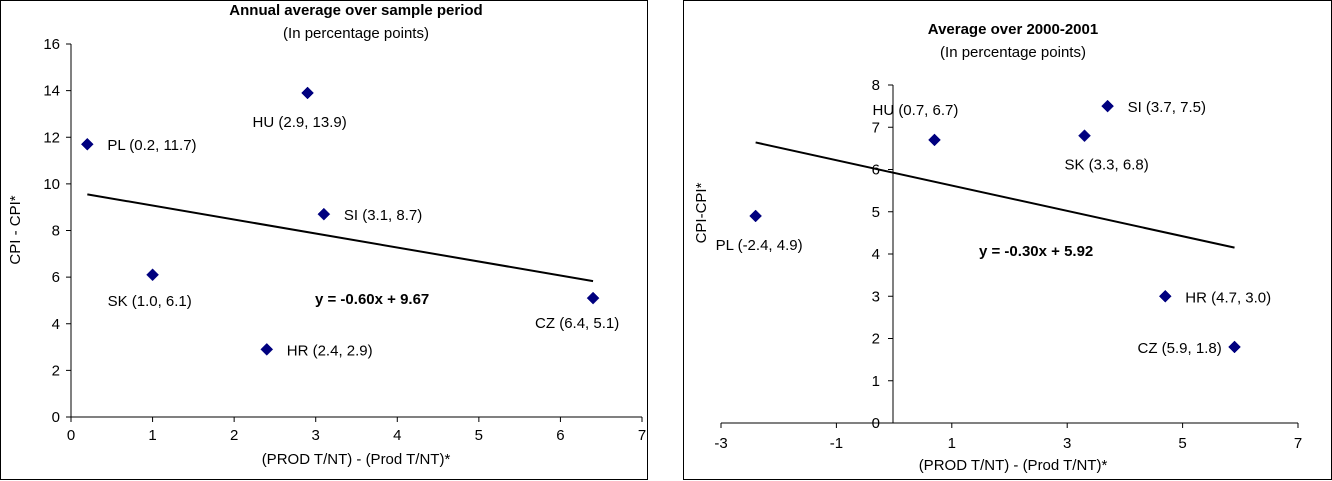 The image size is (1332, 481). What do you see at coordinates (876, 296) in the screenshot?
I see `y-tick-label: 3` at bounding box center [876, 296].